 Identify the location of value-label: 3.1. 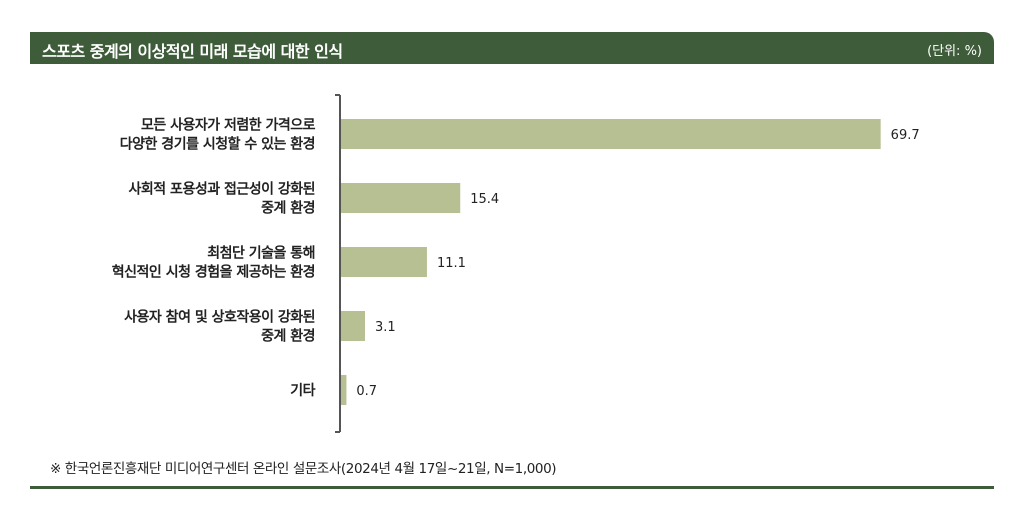
(385, 327).